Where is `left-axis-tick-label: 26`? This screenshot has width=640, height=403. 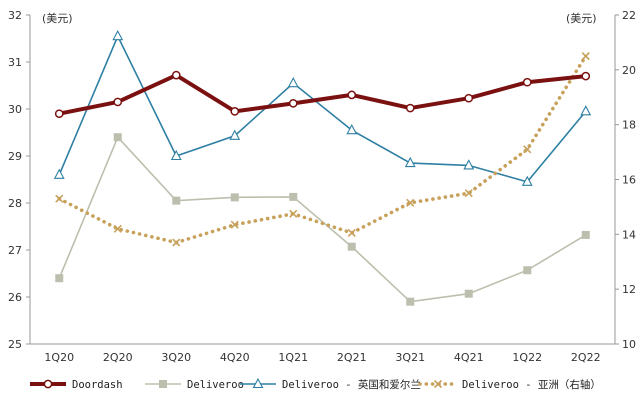 left-axis-tick-label: 26 is located at coordinates (15, 297).